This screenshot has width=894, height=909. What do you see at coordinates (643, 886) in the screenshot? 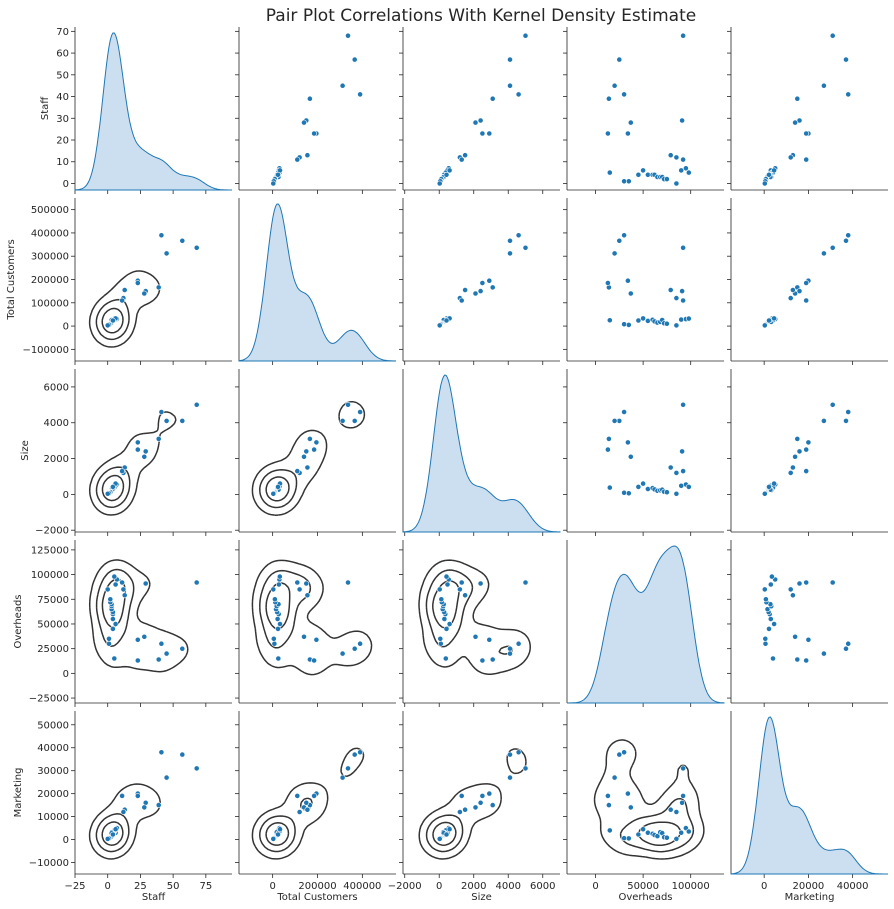
I see `x-tick-label: 50000` at bounding box center [643, 886].